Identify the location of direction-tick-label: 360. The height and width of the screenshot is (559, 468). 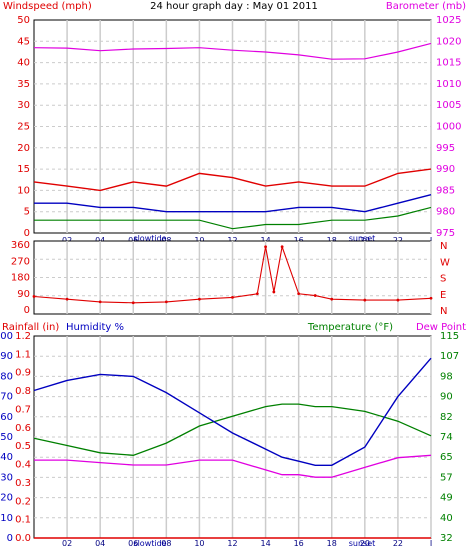
(20, 245).